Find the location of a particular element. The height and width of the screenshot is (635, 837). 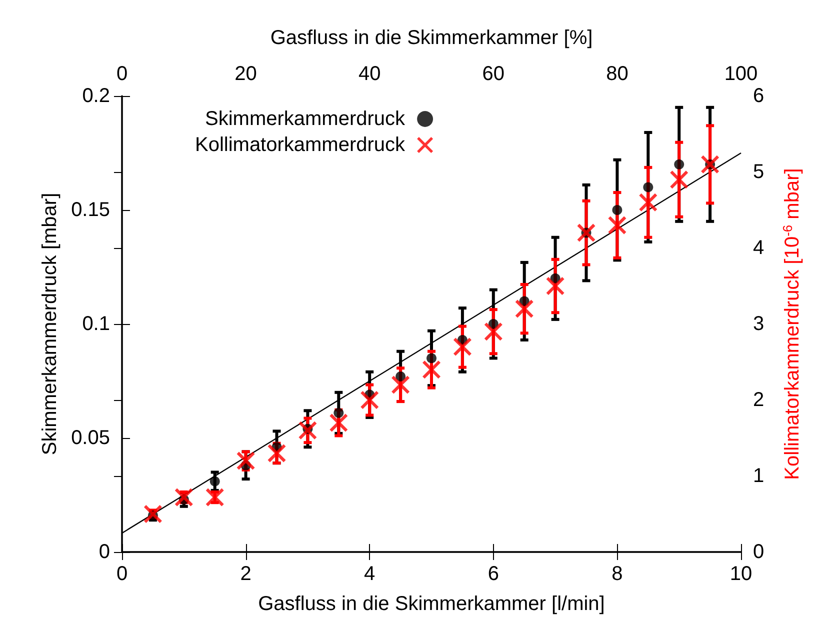

y2-tick-label: 0 is located at coordinates (758, 552).